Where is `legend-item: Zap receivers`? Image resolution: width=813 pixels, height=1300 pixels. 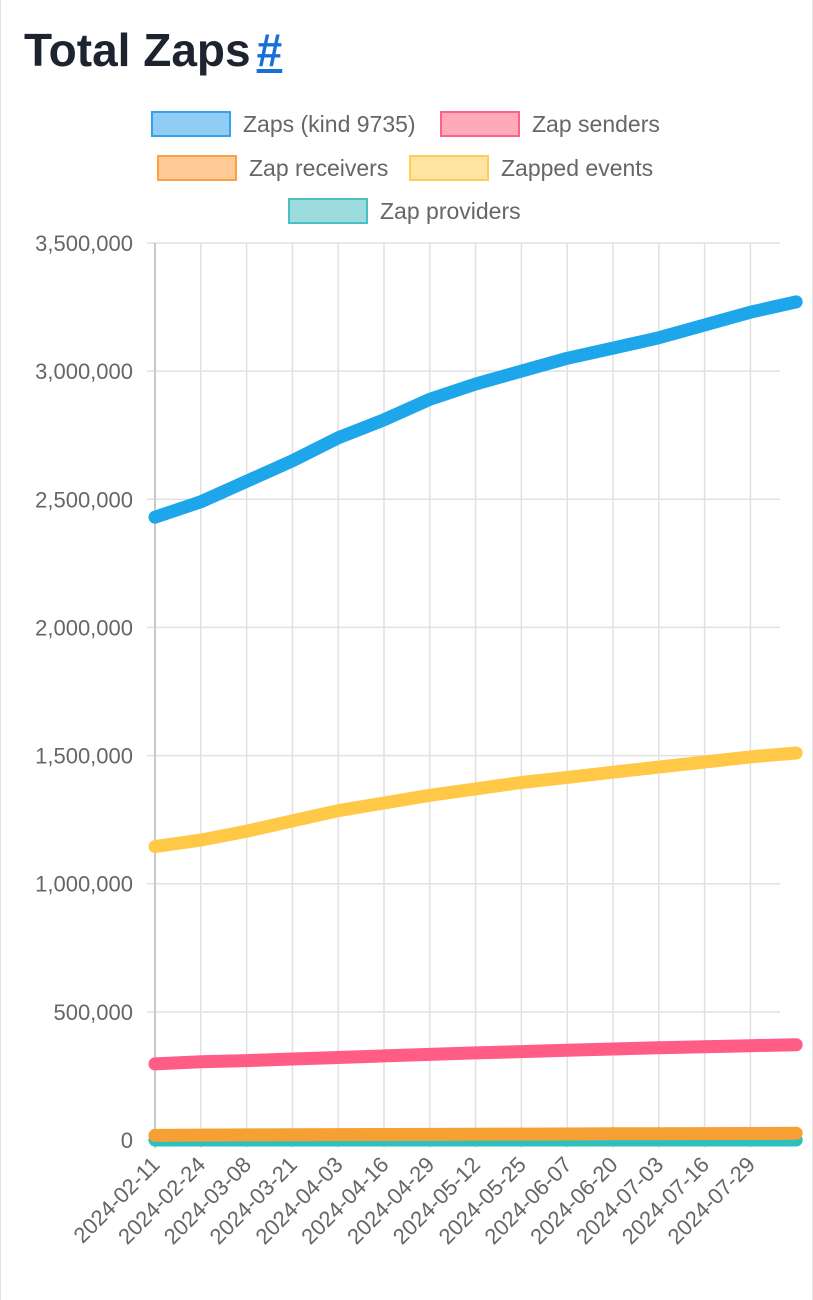
legend-item: Zap receivers is located at coordinates (272, 168).